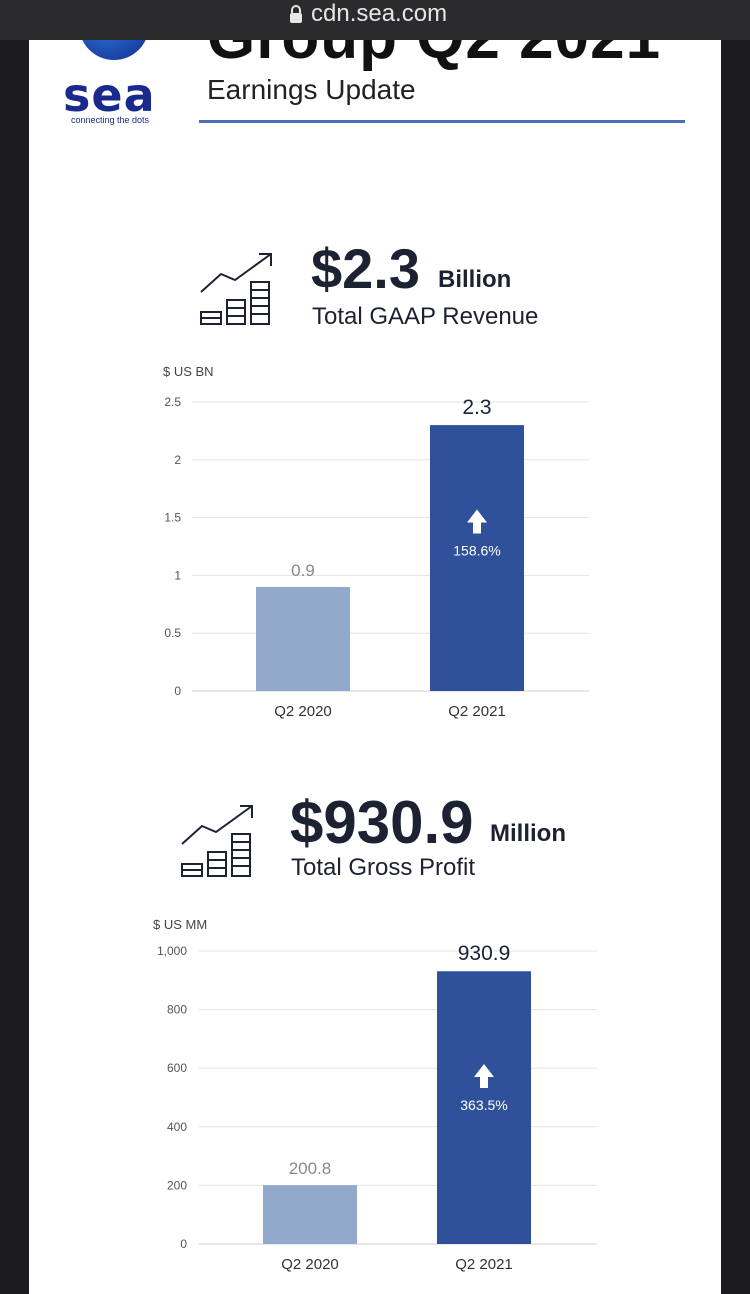  I want to click on logo-tagline: connecting the dots, so click(110, 120).